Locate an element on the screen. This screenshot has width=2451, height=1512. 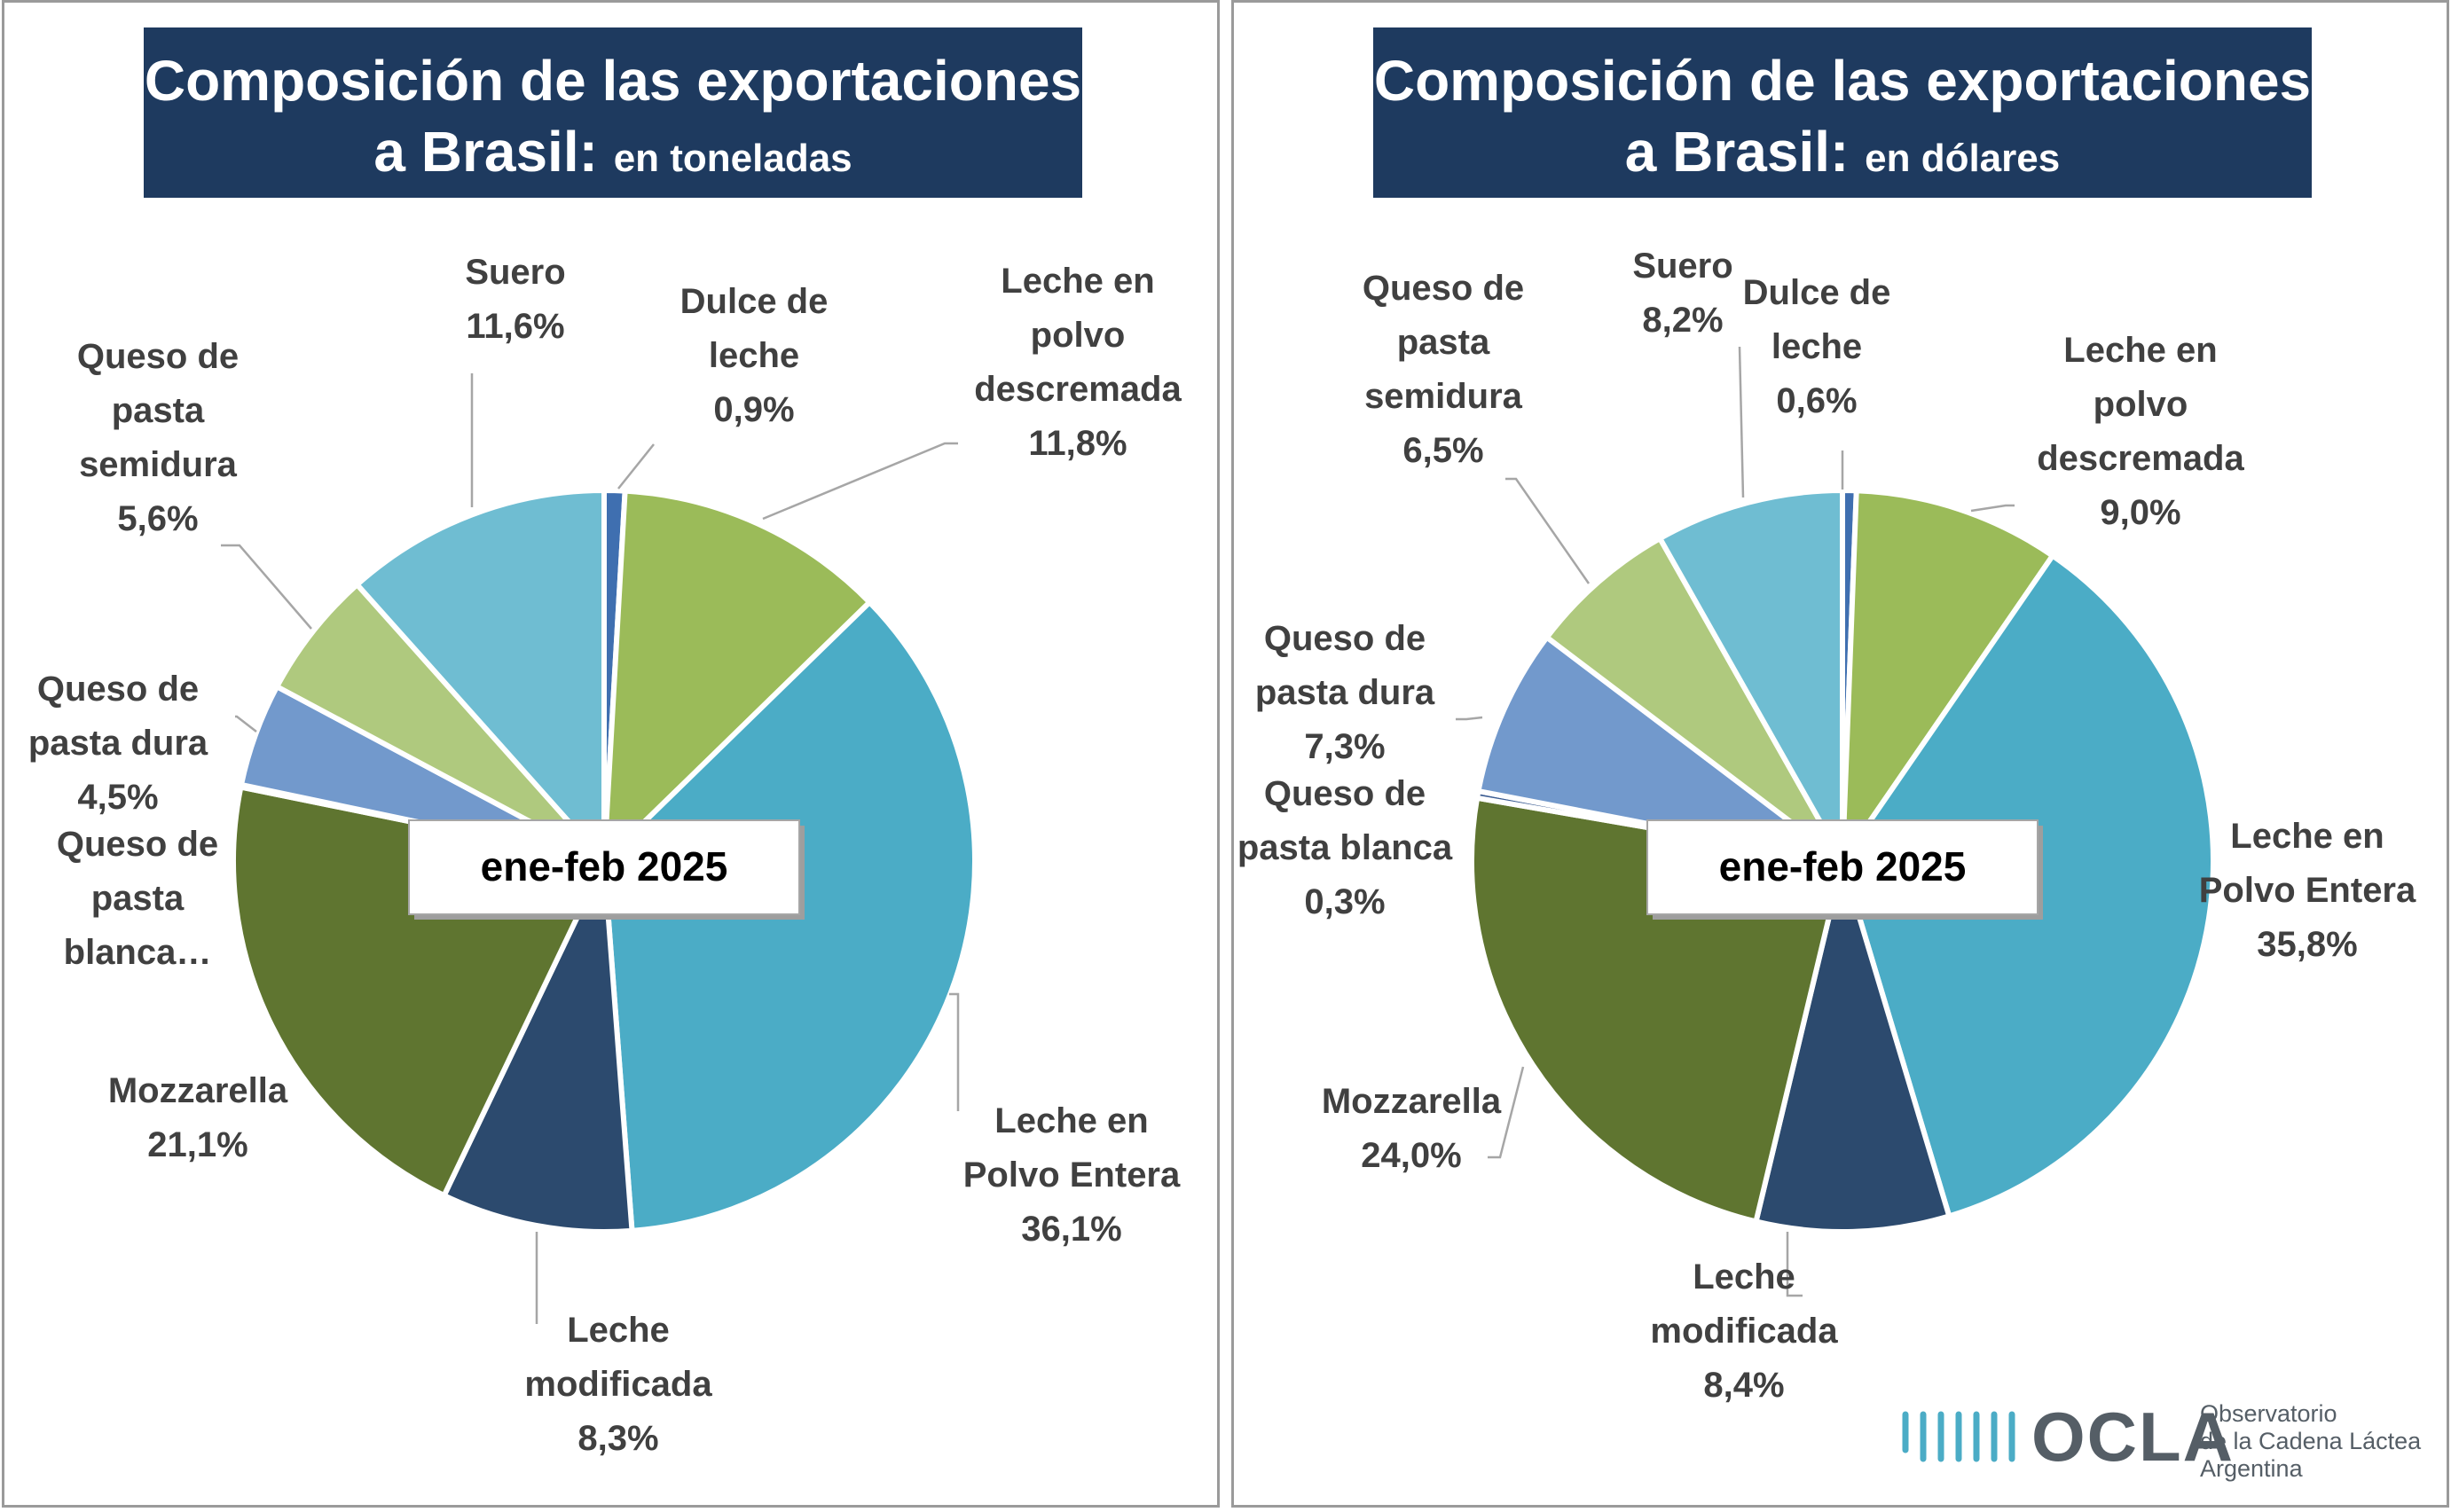
slice-label-line: 21,1% is located at coordinates (197, 1144).